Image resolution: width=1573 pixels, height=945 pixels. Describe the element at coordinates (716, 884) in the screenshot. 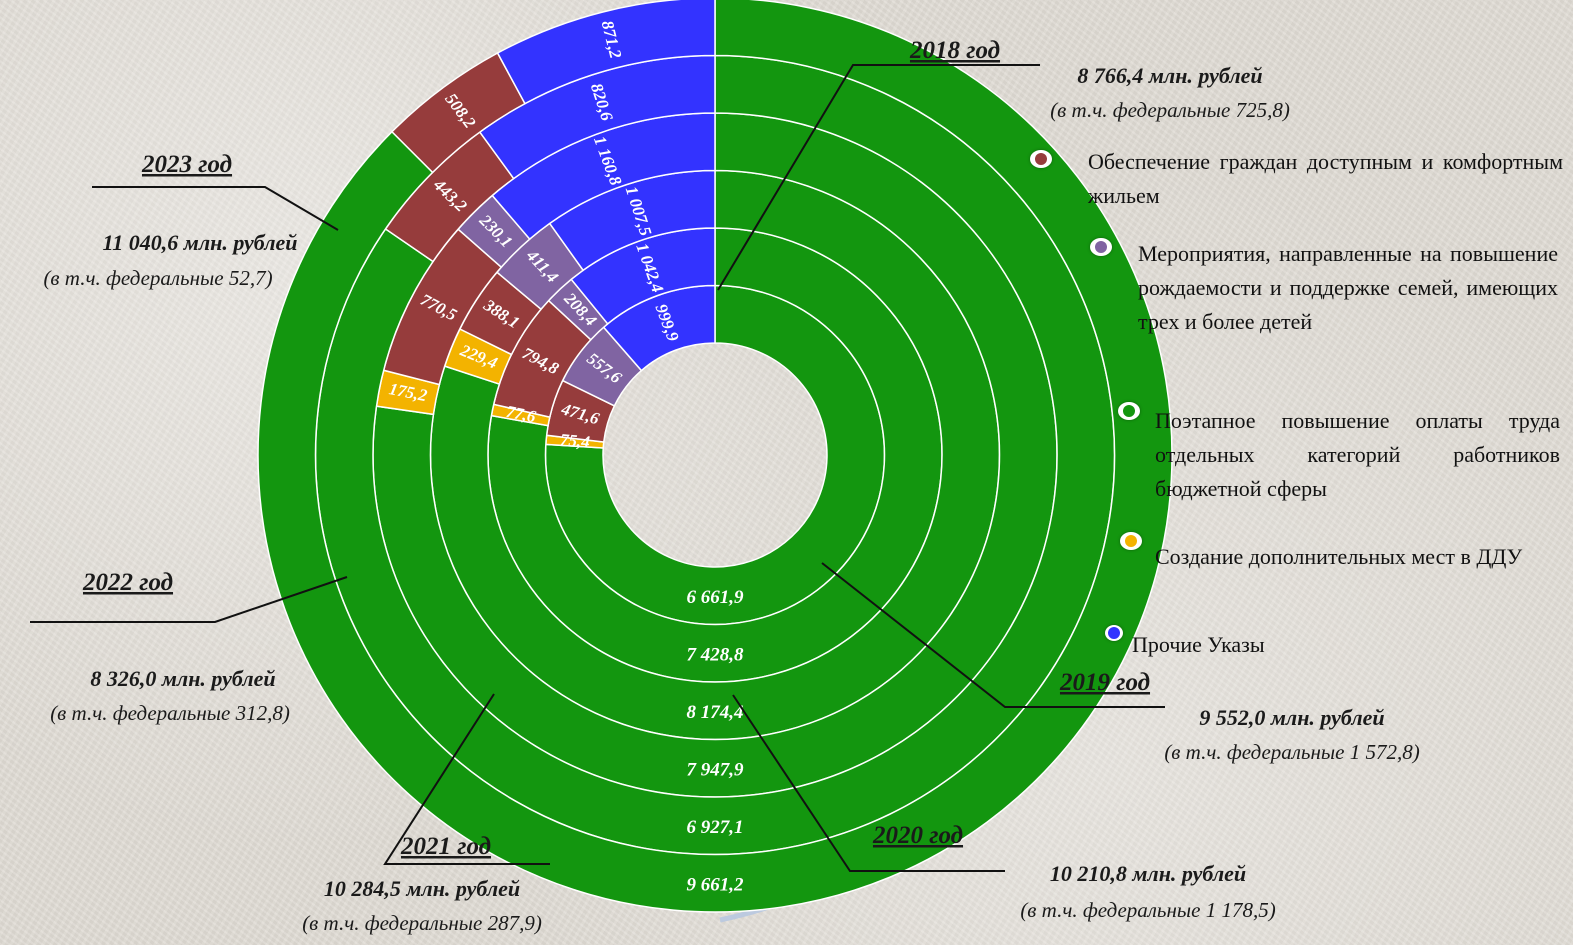

I see `segment-label-salary-6: 9 661,2` at that location.